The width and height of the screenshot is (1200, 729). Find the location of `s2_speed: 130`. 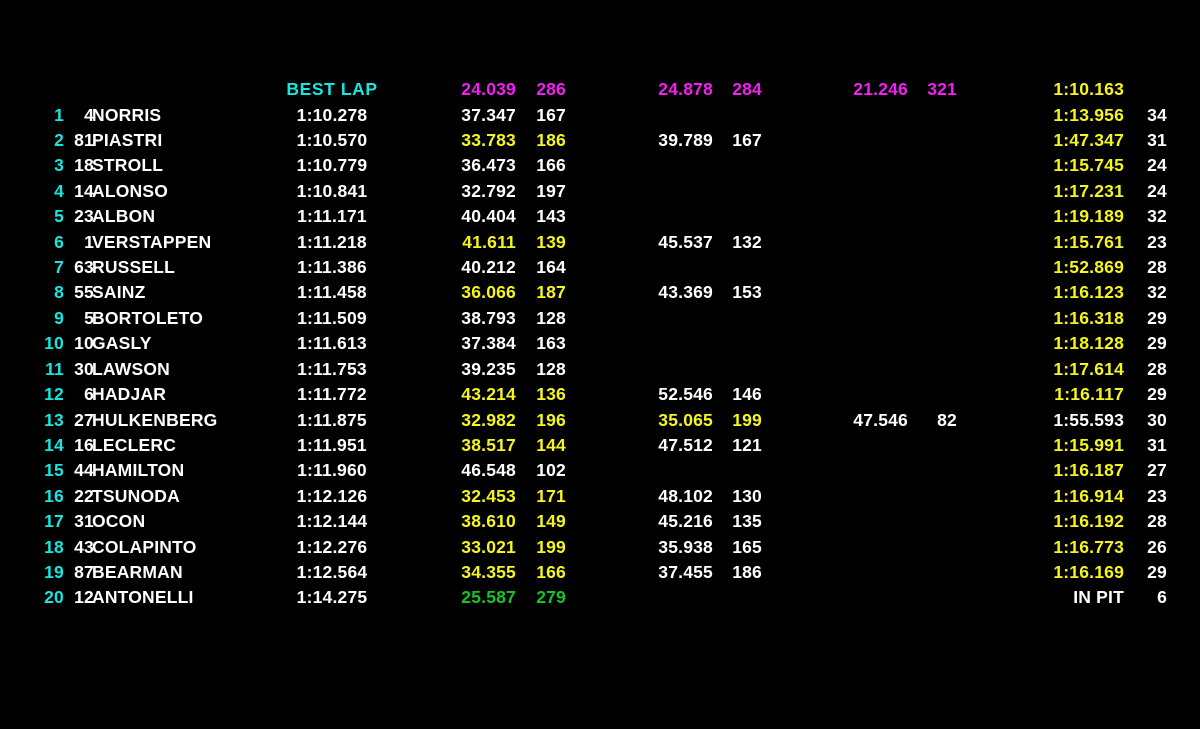

s2_speed: 130 is located at coordinates (747, 495).